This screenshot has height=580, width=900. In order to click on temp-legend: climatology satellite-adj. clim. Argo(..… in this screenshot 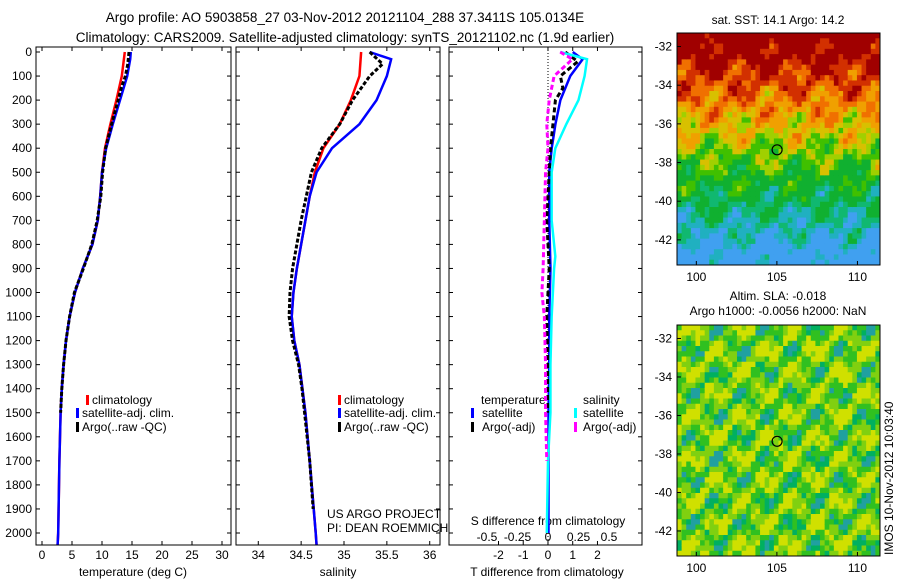, I will do `click(125, 413)`.